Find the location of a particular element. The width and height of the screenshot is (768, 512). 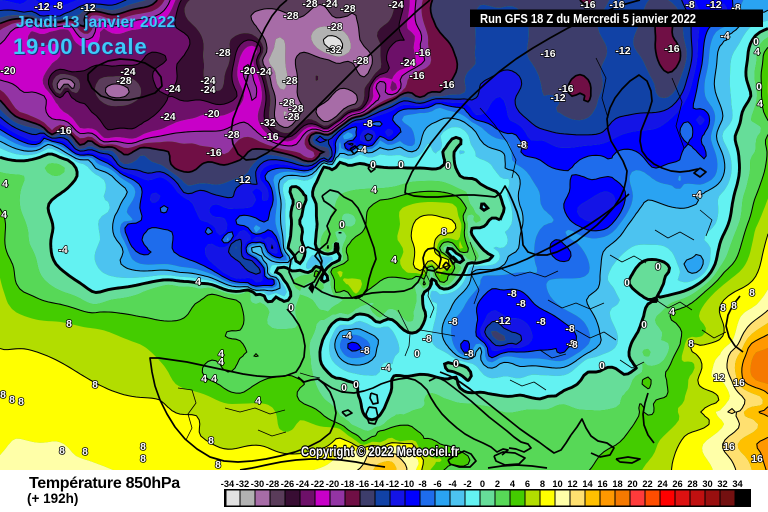

svg-text: 30 is located at coordinates (707, 484).